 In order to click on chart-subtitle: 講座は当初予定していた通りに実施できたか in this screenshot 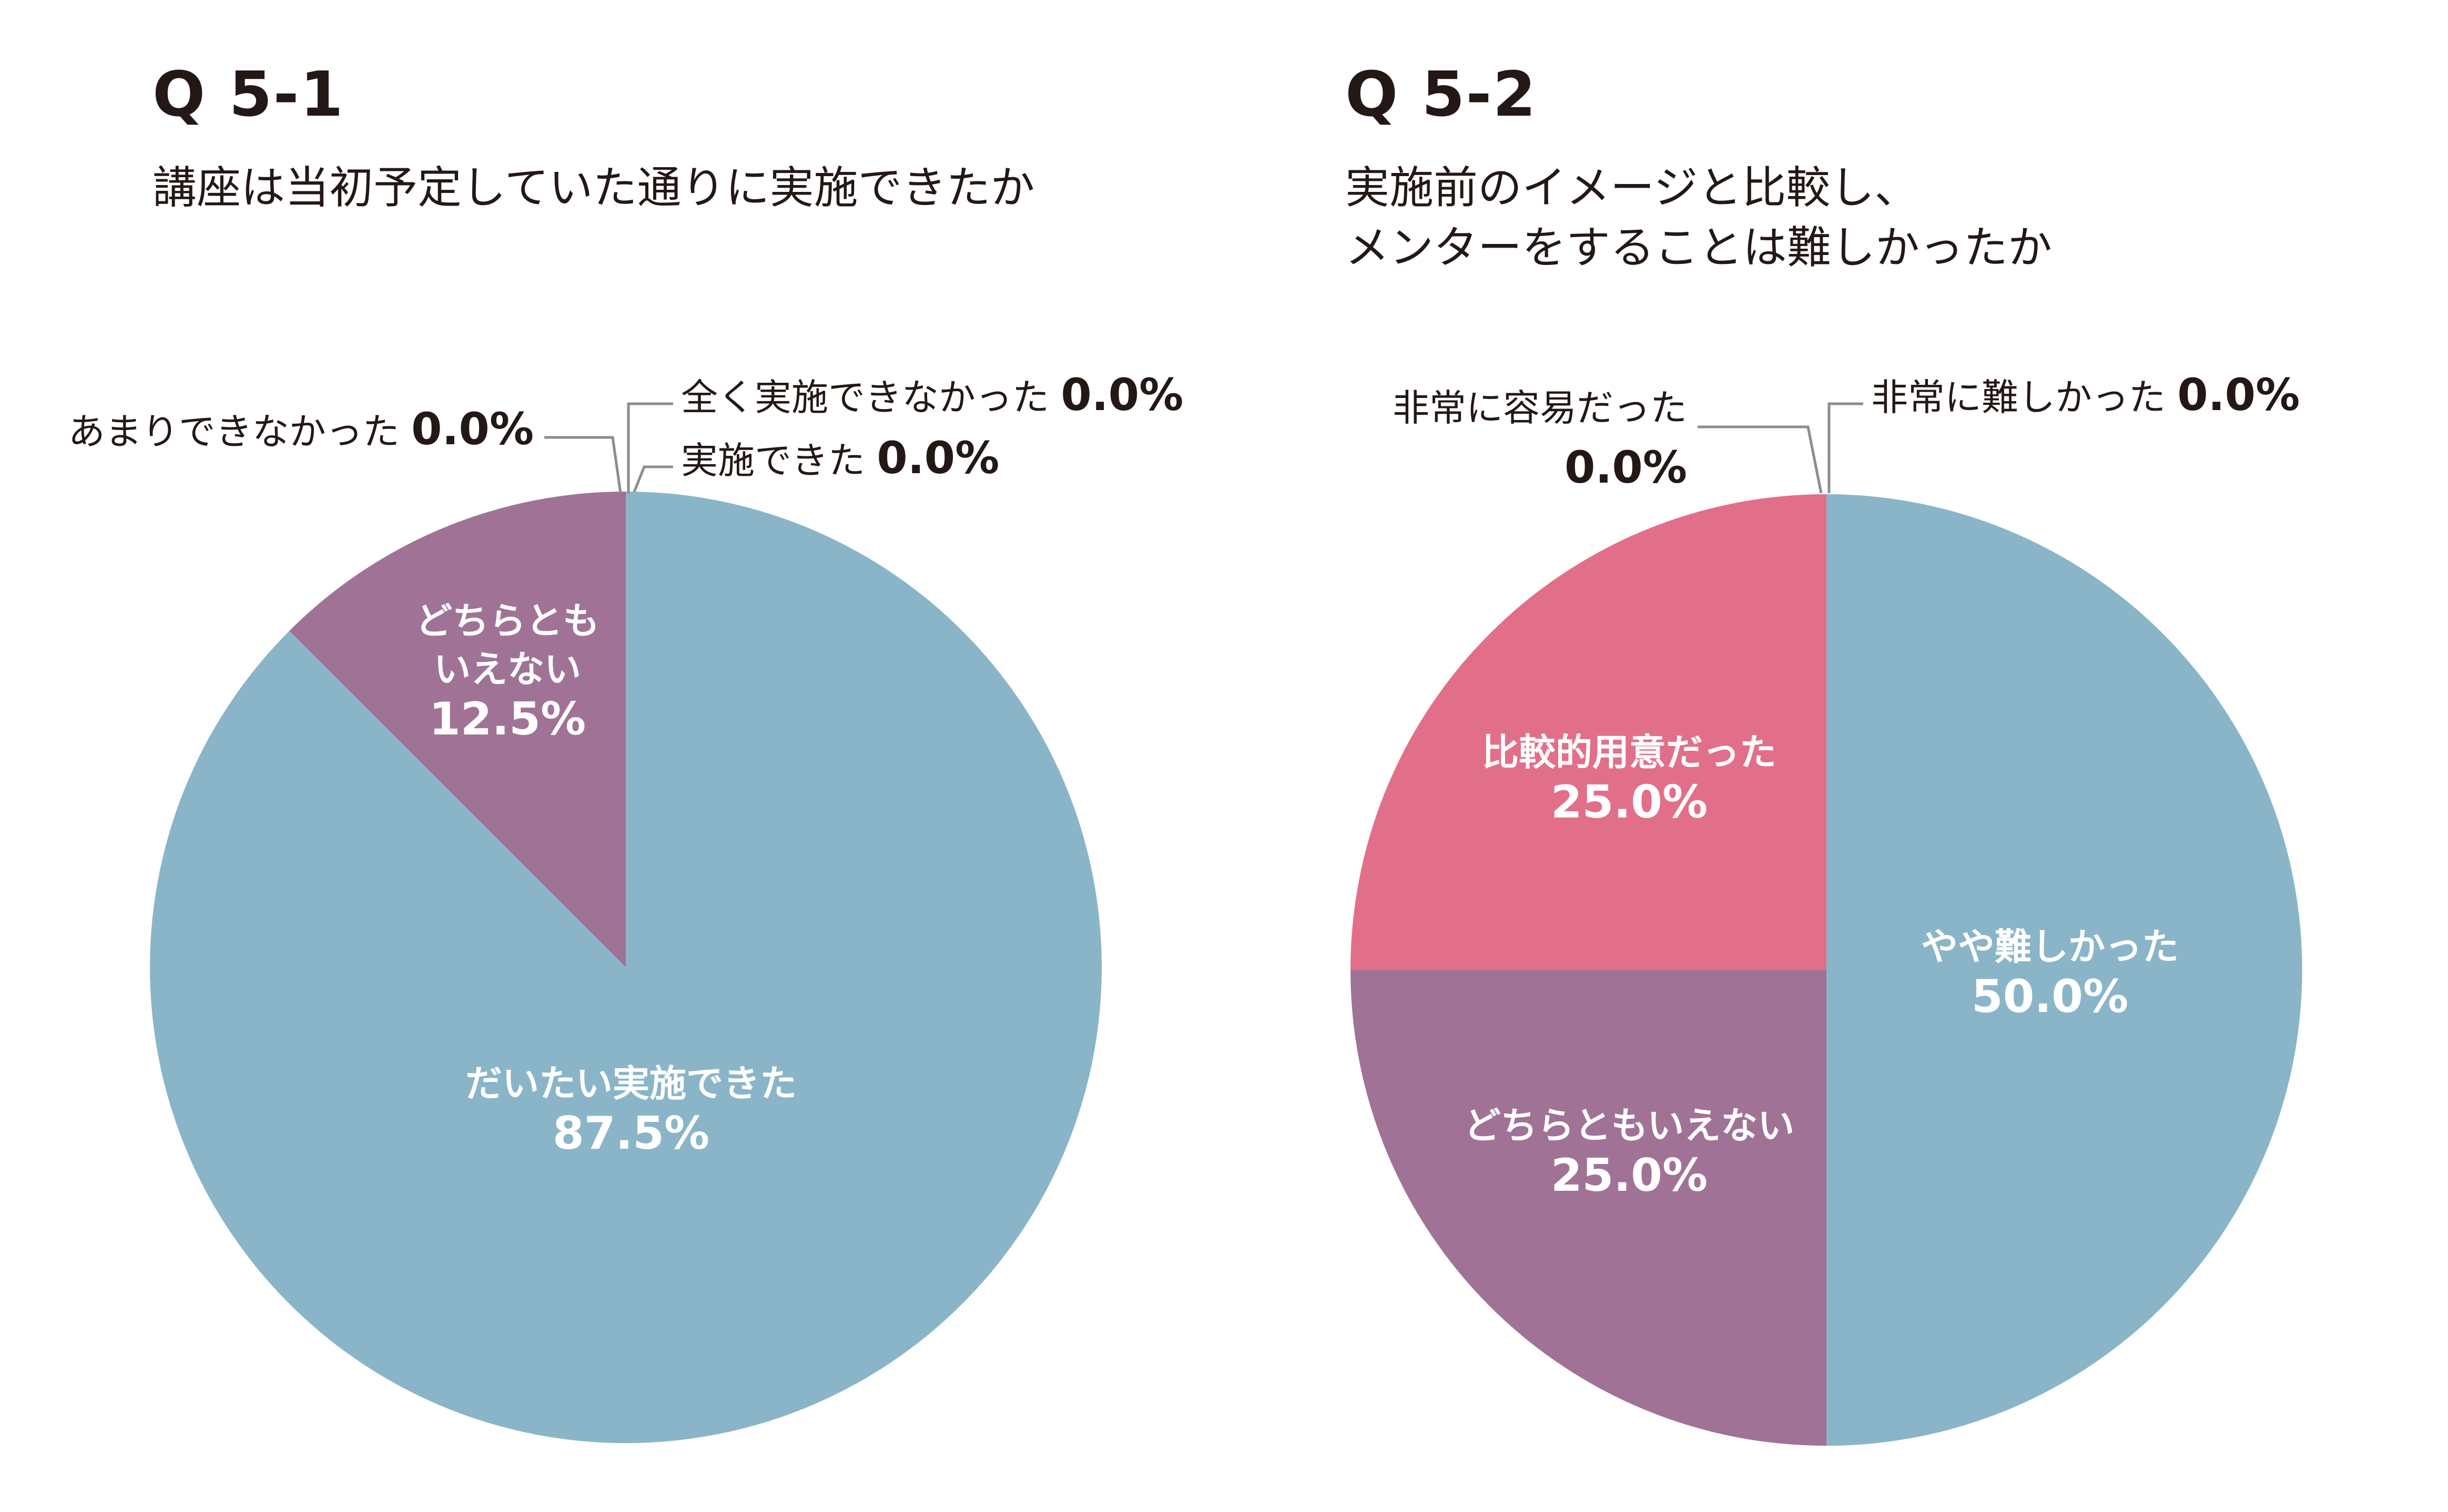, I will do `click(594, 187)`.